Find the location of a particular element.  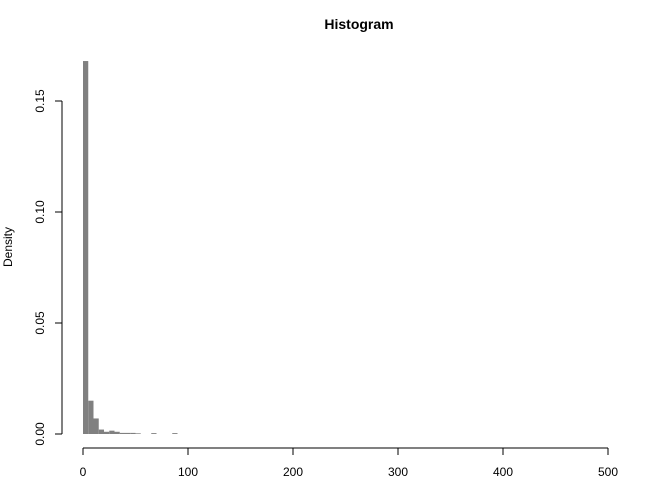

y-tick-label: 0.15 is located at coordinates (40, 101).